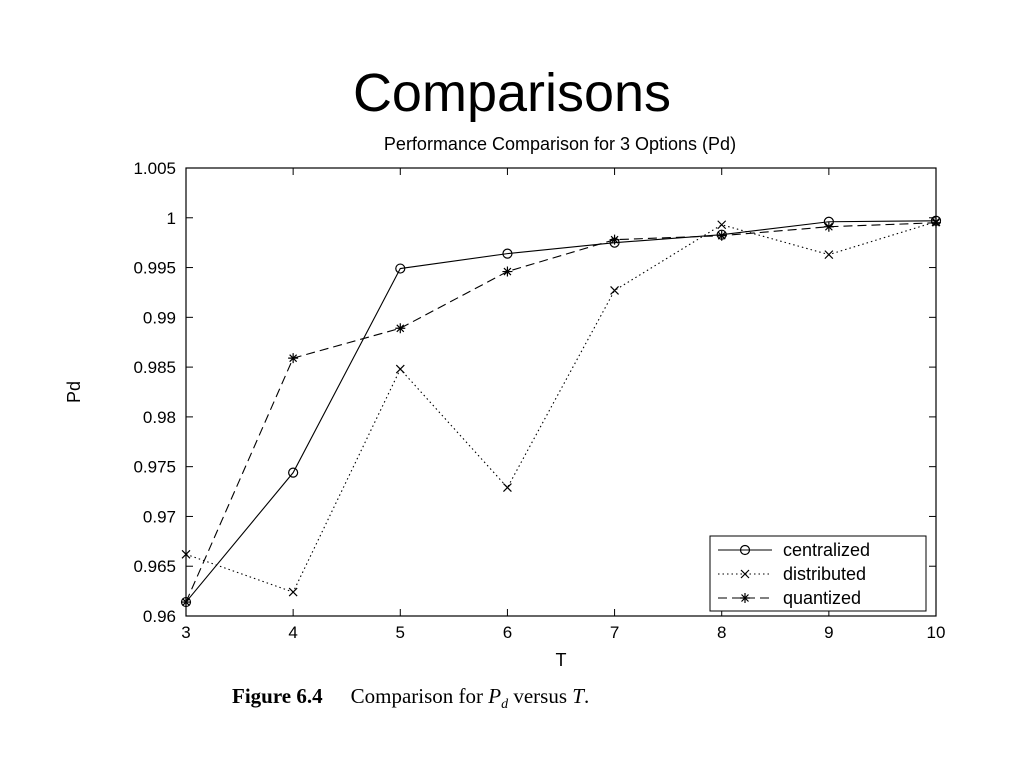  What do you see at coordinates (745, 598) in the screenshot?
I see `legend-marker-quantized` at bounding box center [745, 598].